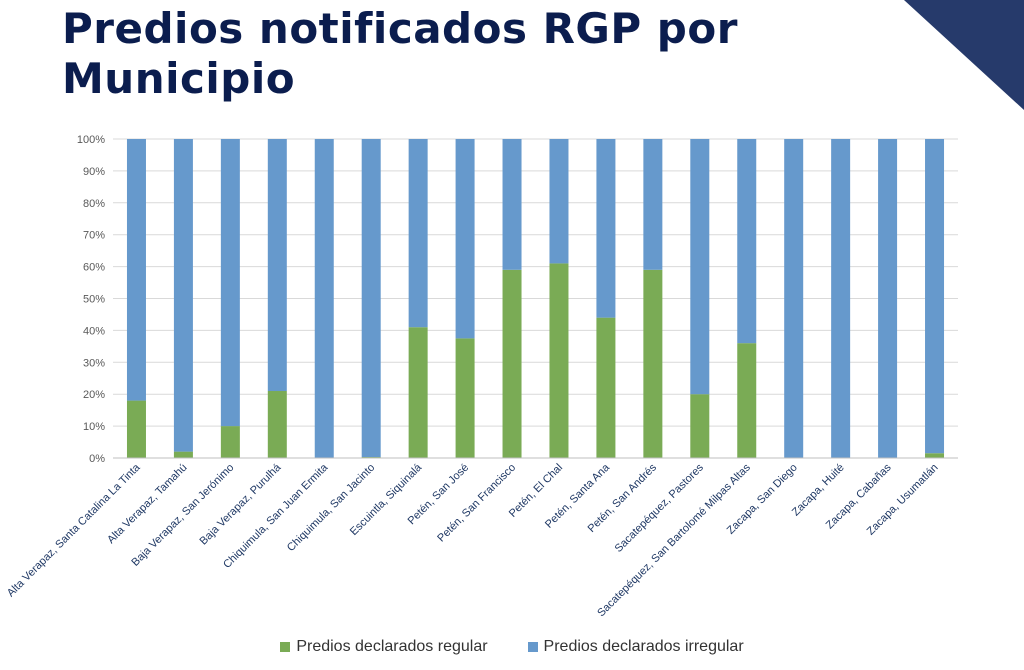 The width and height of the screenshot is (1024, 670). Describe the element at coordinates (285, 647) in the screenshot. I see `legend-swatch-regular` at that location.